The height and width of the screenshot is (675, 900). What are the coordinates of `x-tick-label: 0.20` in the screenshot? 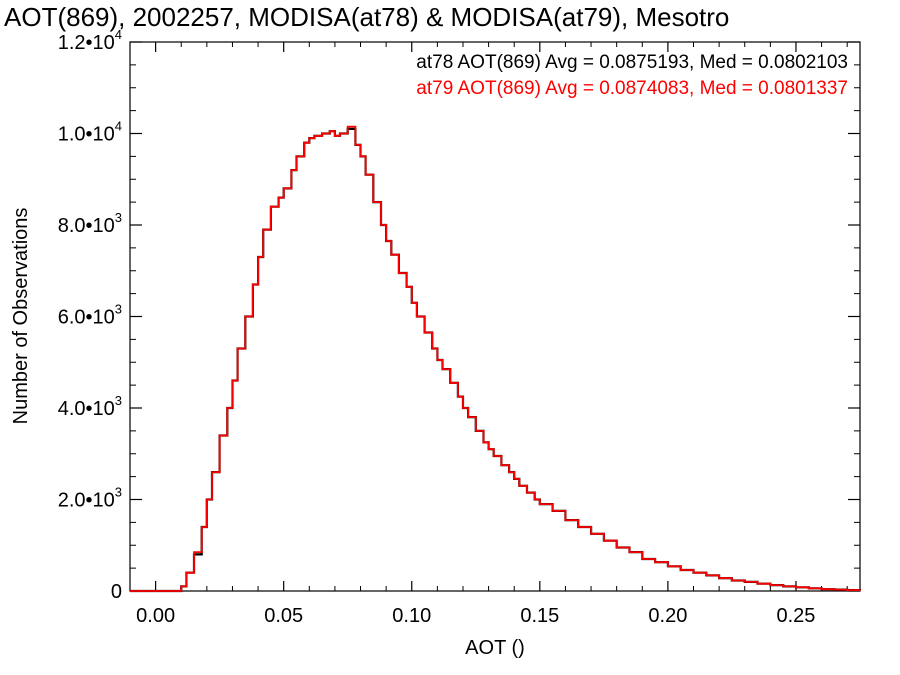 It's located at (667, 616).